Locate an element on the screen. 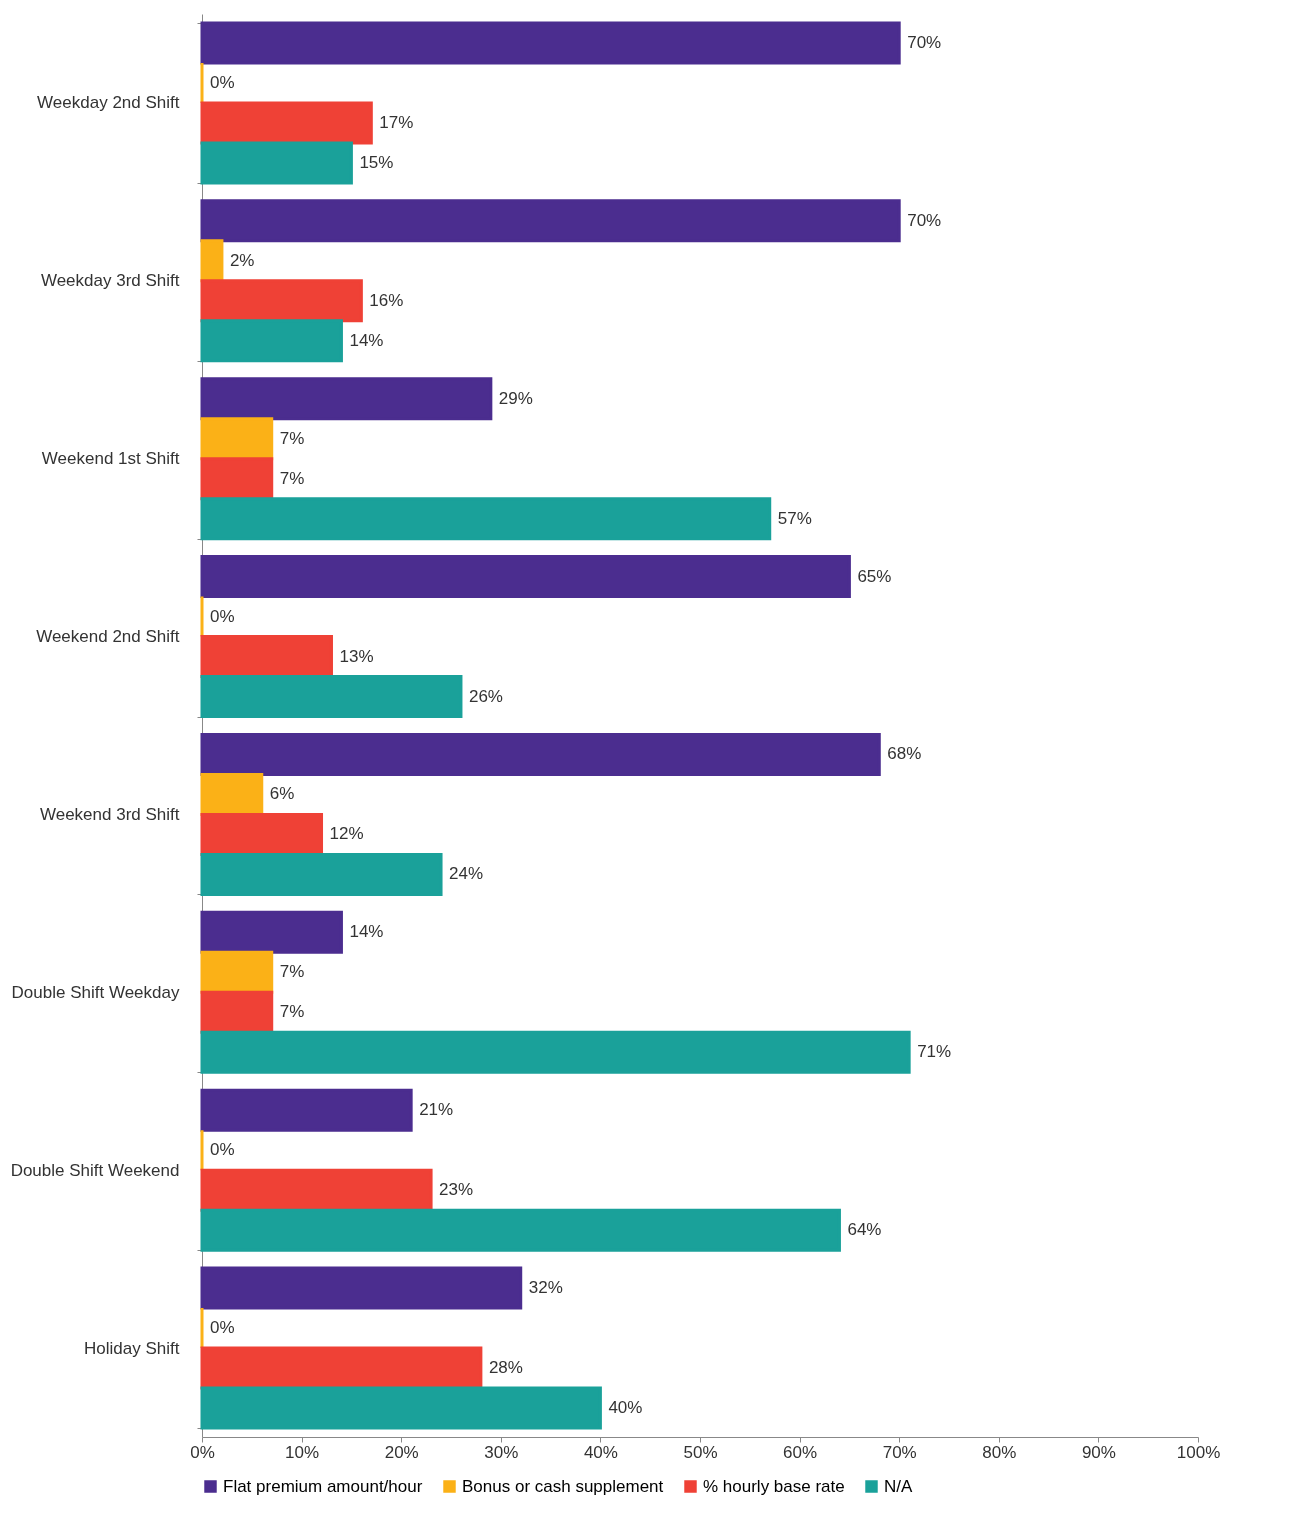  data-label: 71% is located at coordinates (934, 1052).